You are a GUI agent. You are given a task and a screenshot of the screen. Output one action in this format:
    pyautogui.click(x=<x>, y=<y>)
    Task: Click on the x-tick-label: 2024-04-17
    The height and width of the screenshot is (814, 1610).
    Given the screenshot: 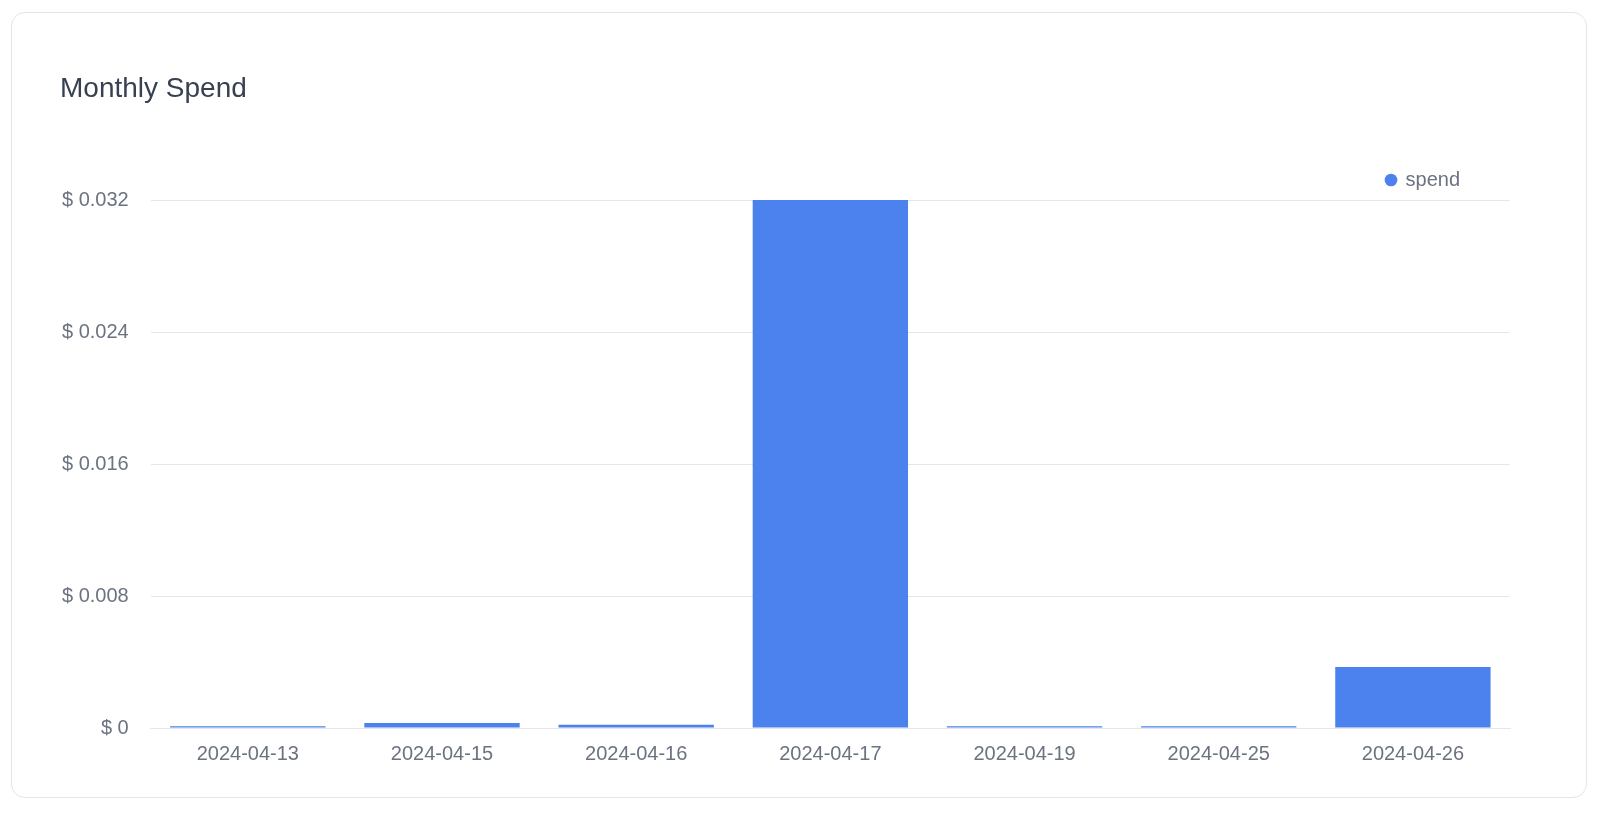 What is the action you would take?
    pyautogui.click(x=830, y=752)
    